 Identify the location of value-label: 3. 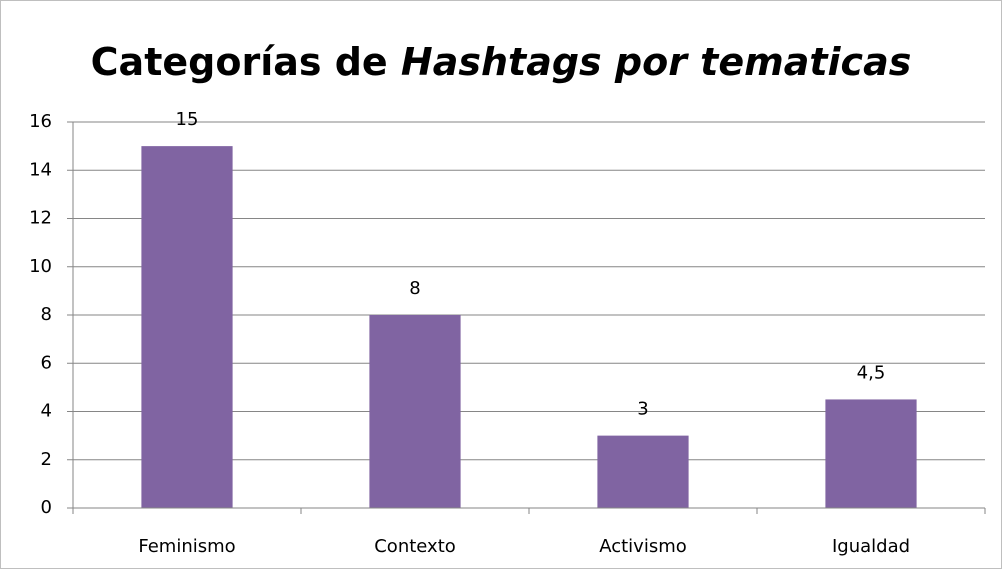
(642, 409).